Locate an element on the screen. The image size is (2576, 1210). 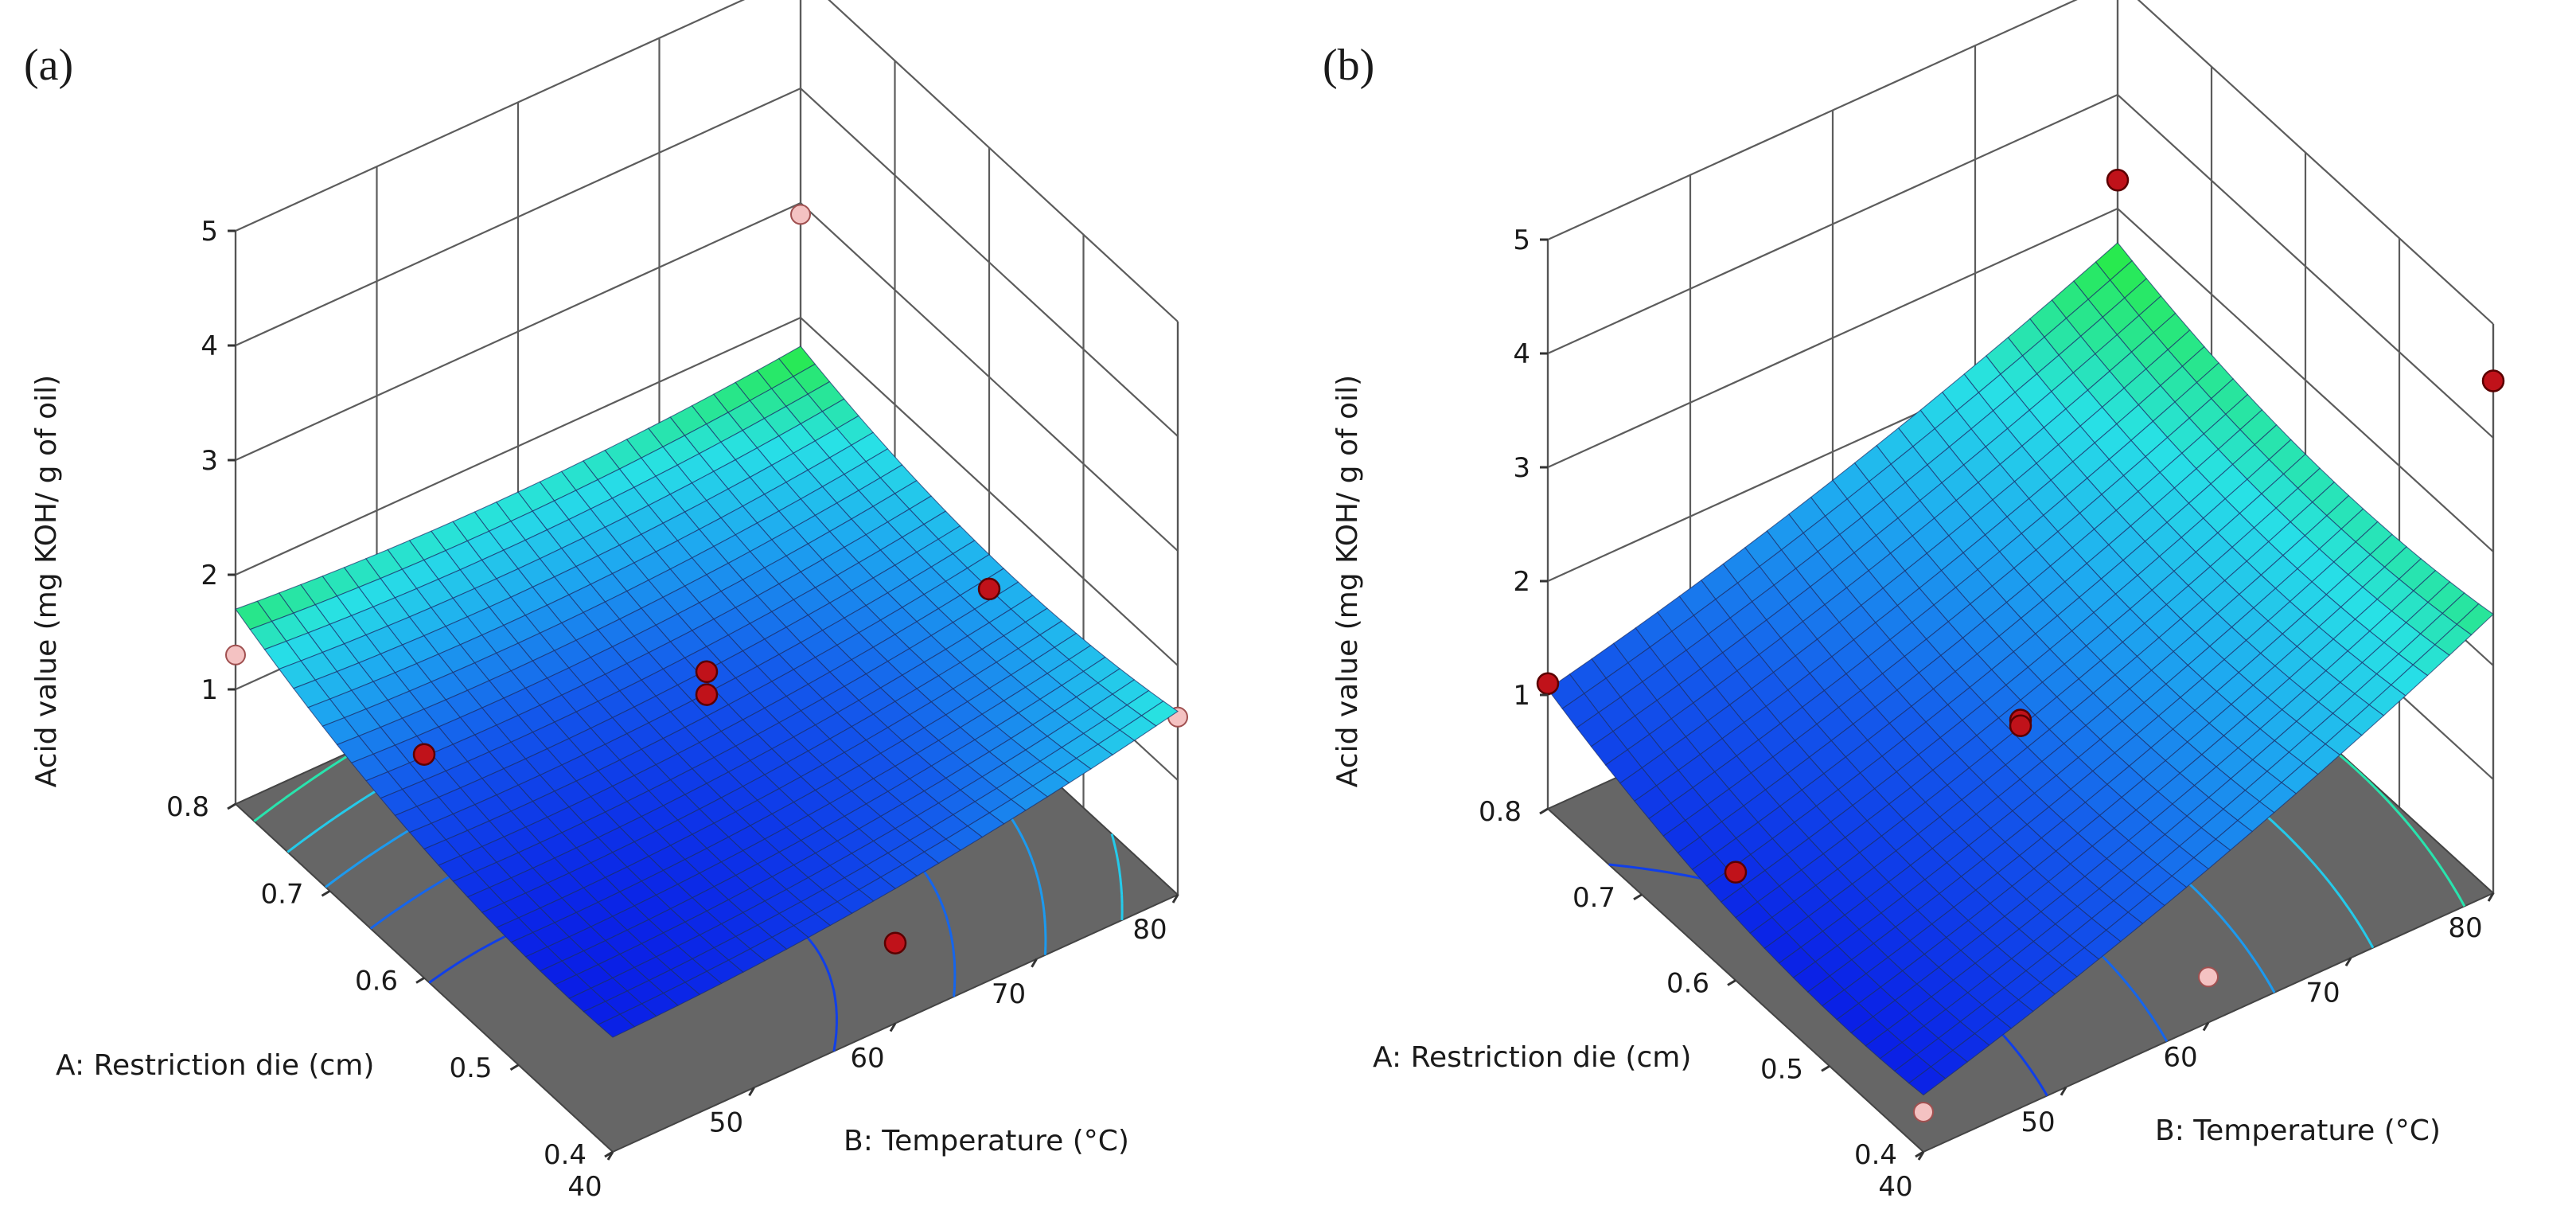
design-points-behind is located at coordinates (2066, 1044).